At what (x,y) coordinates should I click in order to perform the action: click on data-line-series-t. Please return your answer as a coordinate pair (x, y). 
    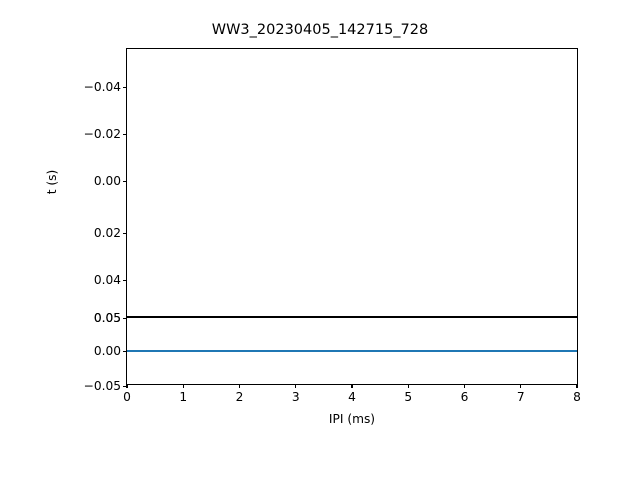
    Looking at the image, I should click on (352, 351).